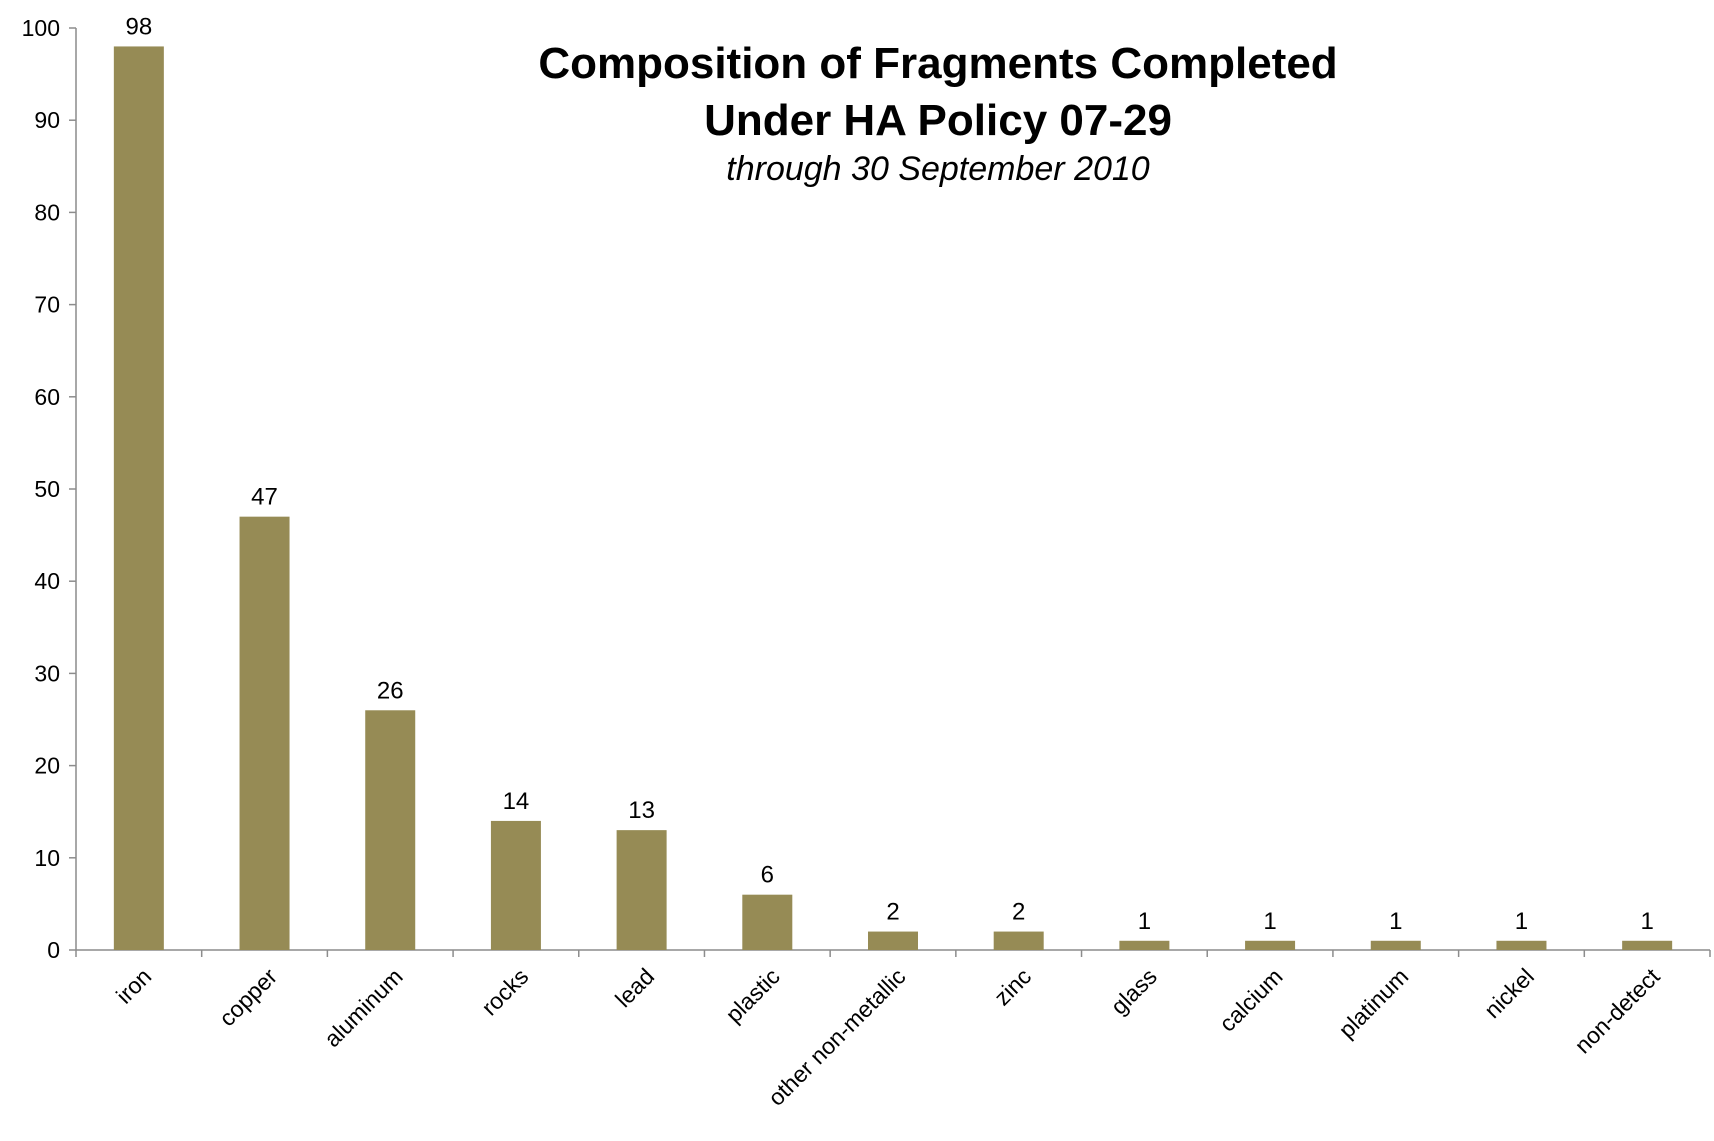 The image size is (1714, 1141). Describe the element at coordinates (47, 120) in the screenshot. I see `y-tick-label: 90` at that location.